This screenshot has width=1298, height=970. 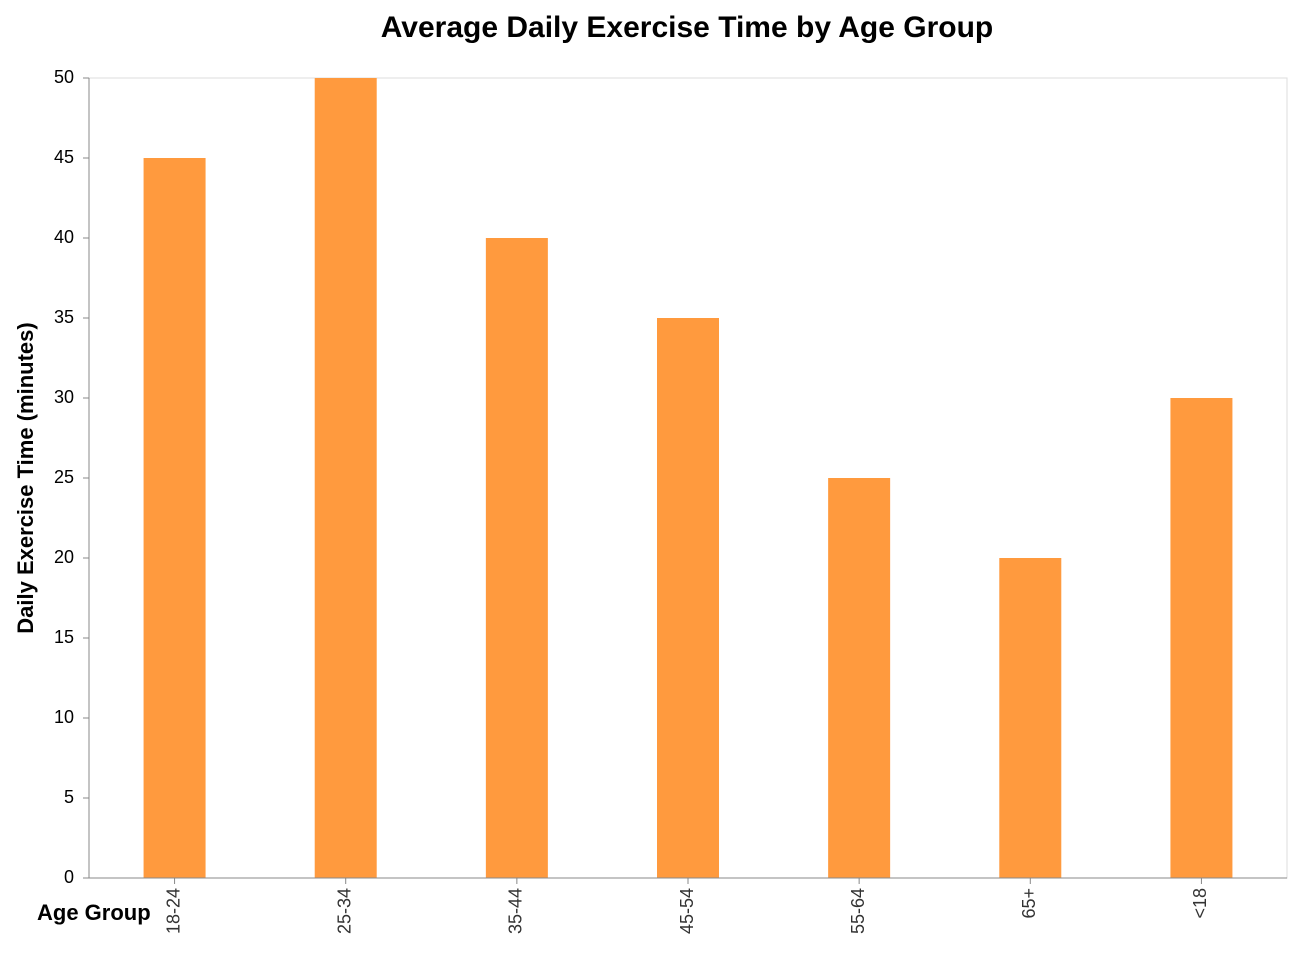 I want to click on x-axis: 18-24 25-34 35-44 45-54 55-64 65+ <18, so click(x=688, y=905).